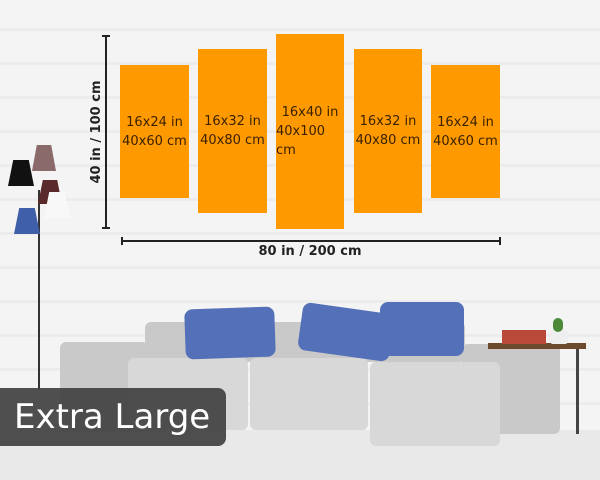  Describe the element at coordinates (310, 251) in the screenshot. I see `width-label: 80 in / 200 cm` at that location.